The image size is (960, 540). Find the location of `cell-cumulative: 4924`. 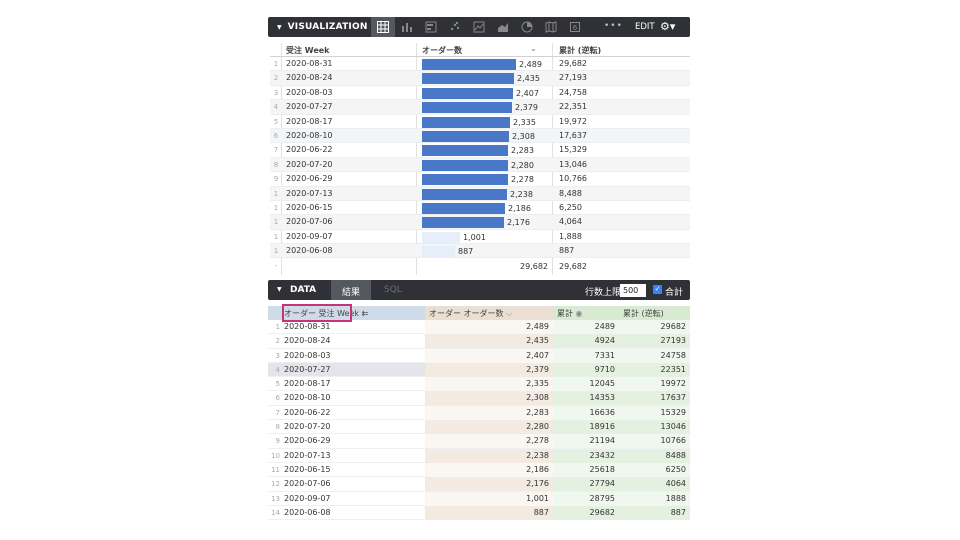

cell-cumulative: 4924 is located at coordinates (604, 341).